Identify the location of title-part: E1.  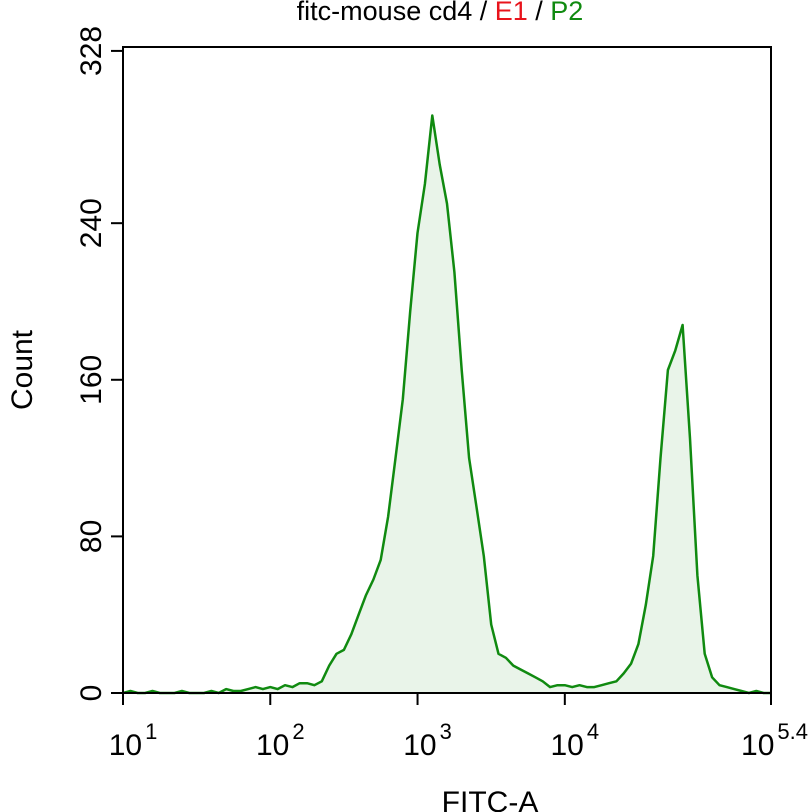
(511, 13).